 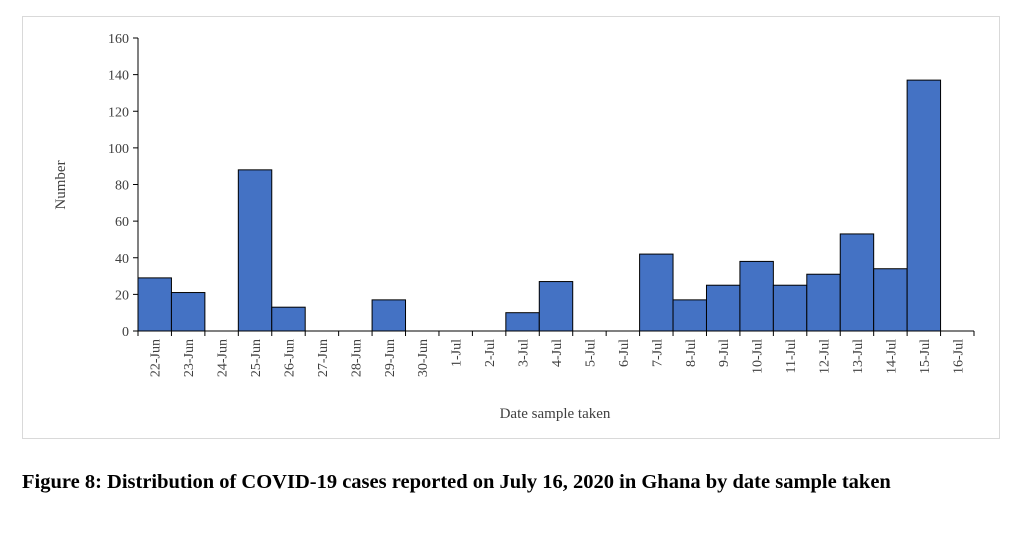 I want to click on bar-11-Jul, so click(x=790, y=308).